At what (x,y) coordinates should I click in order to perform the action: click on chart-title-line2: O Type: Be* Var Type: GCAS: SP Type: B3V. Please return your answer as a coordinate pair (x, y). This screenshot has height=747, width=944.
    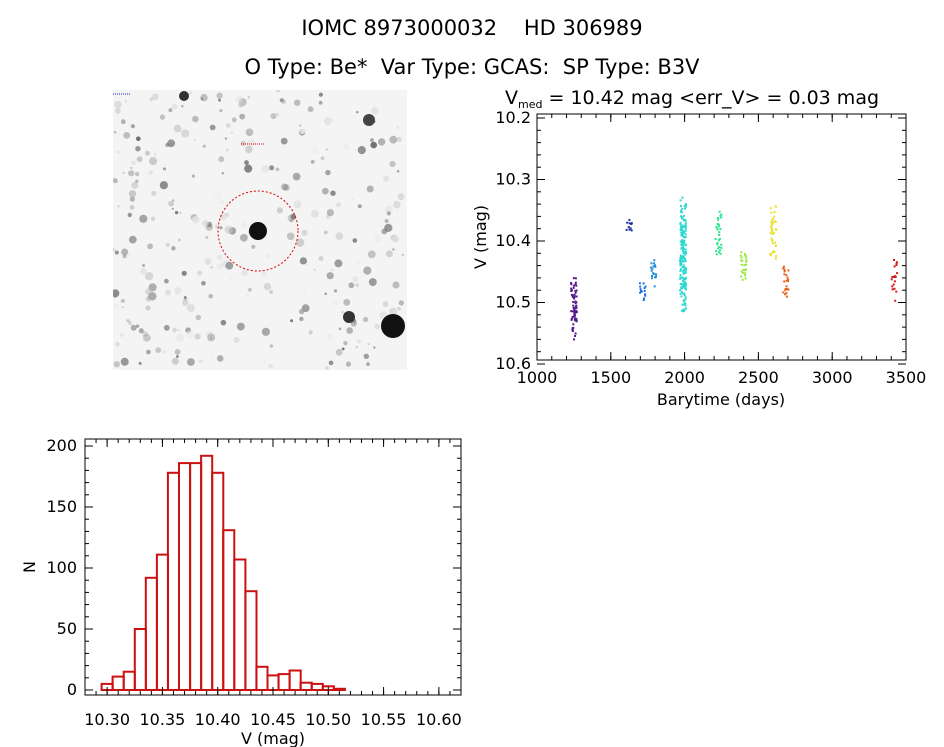
    Looking at the image, I should click on (472, 67).